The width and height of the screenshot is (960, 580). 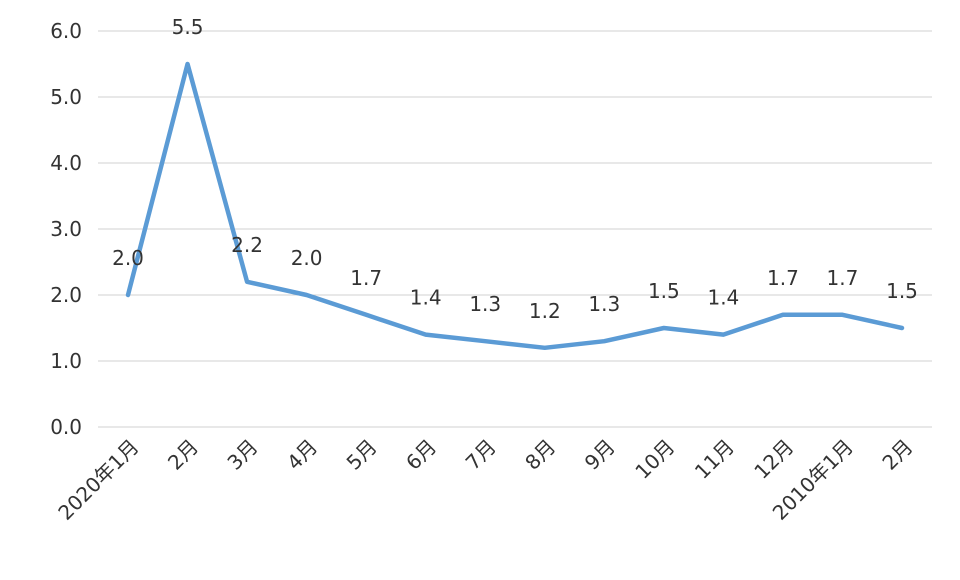 What do you see at coordinates (188, 27) in the screenshot?
I see `data-label: 5.5` at bounding box center [188, 27].